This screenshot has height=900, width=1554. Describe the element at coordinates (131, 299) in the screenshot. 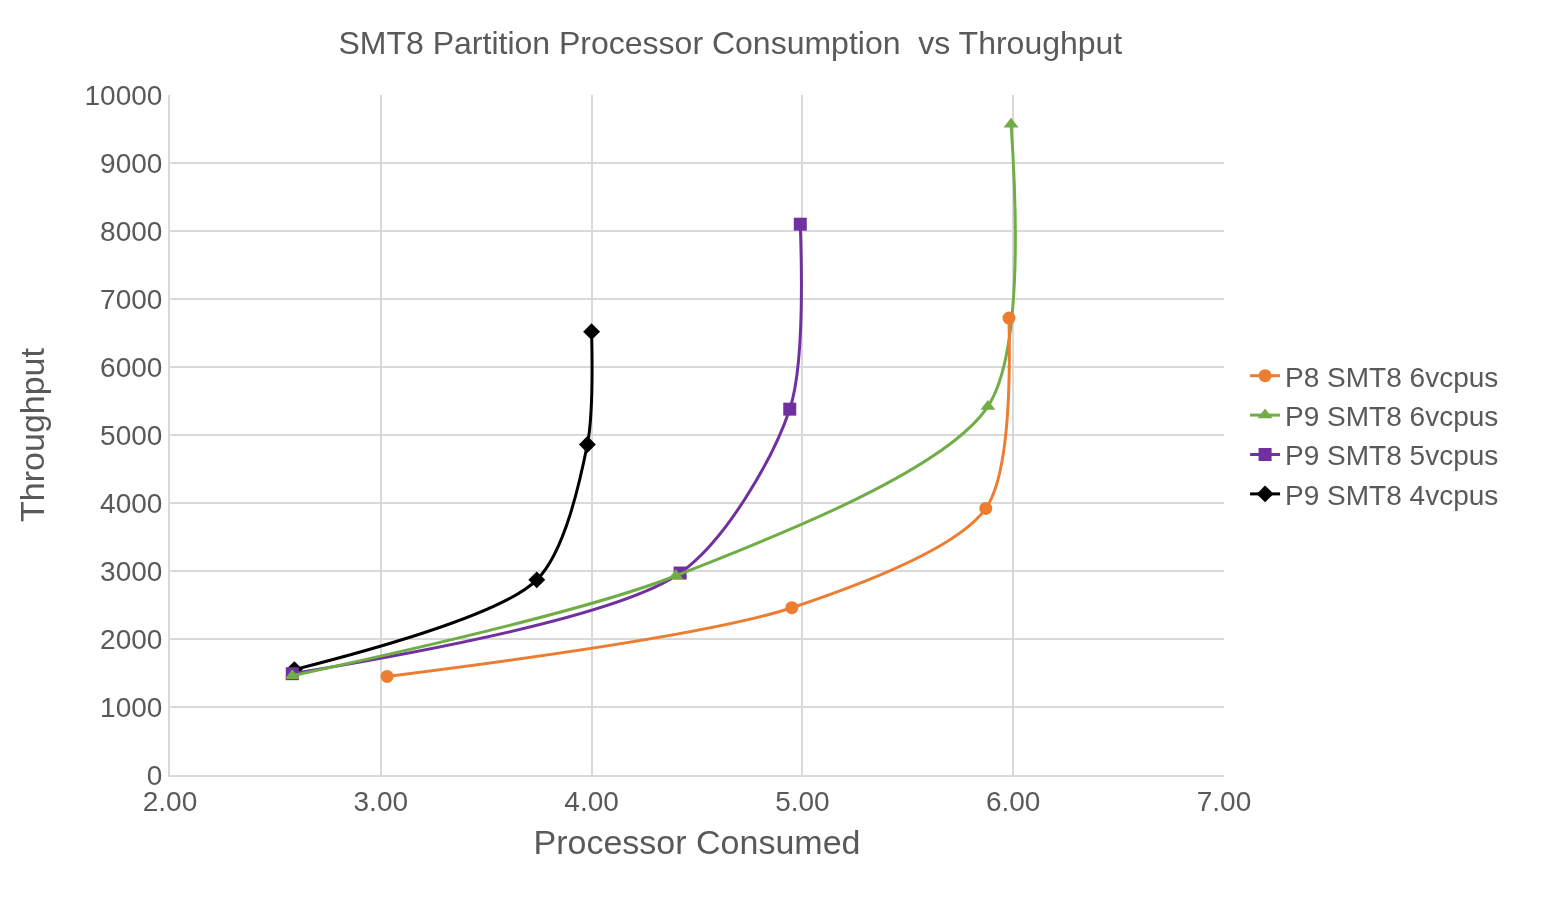

I see `y-tick-label: 7000` at that location.